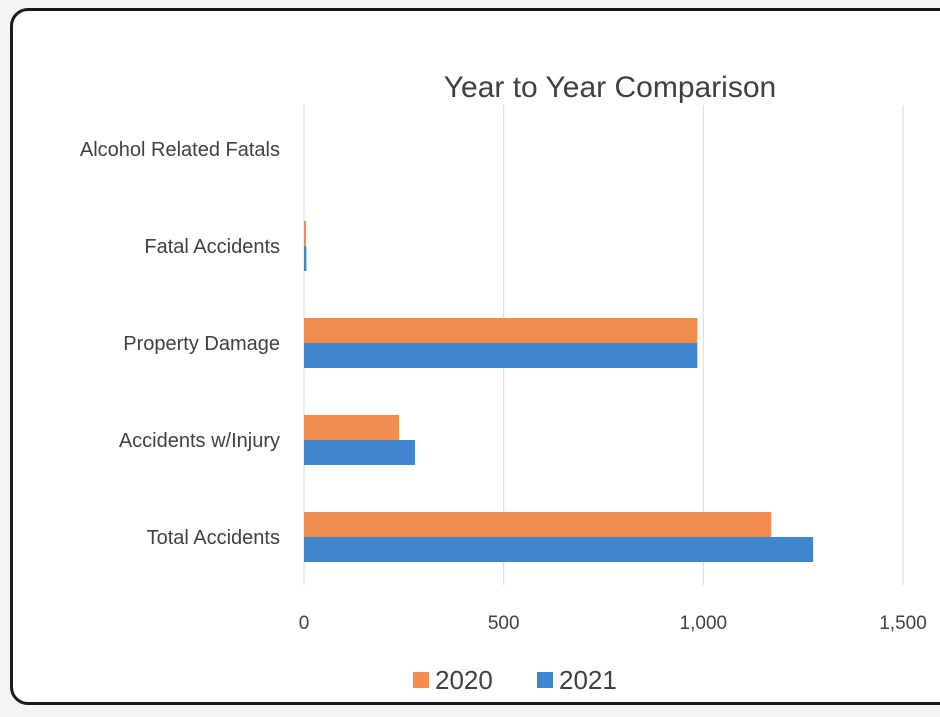  I want to click on x-tick-label-1: 500, so click(504, 623).